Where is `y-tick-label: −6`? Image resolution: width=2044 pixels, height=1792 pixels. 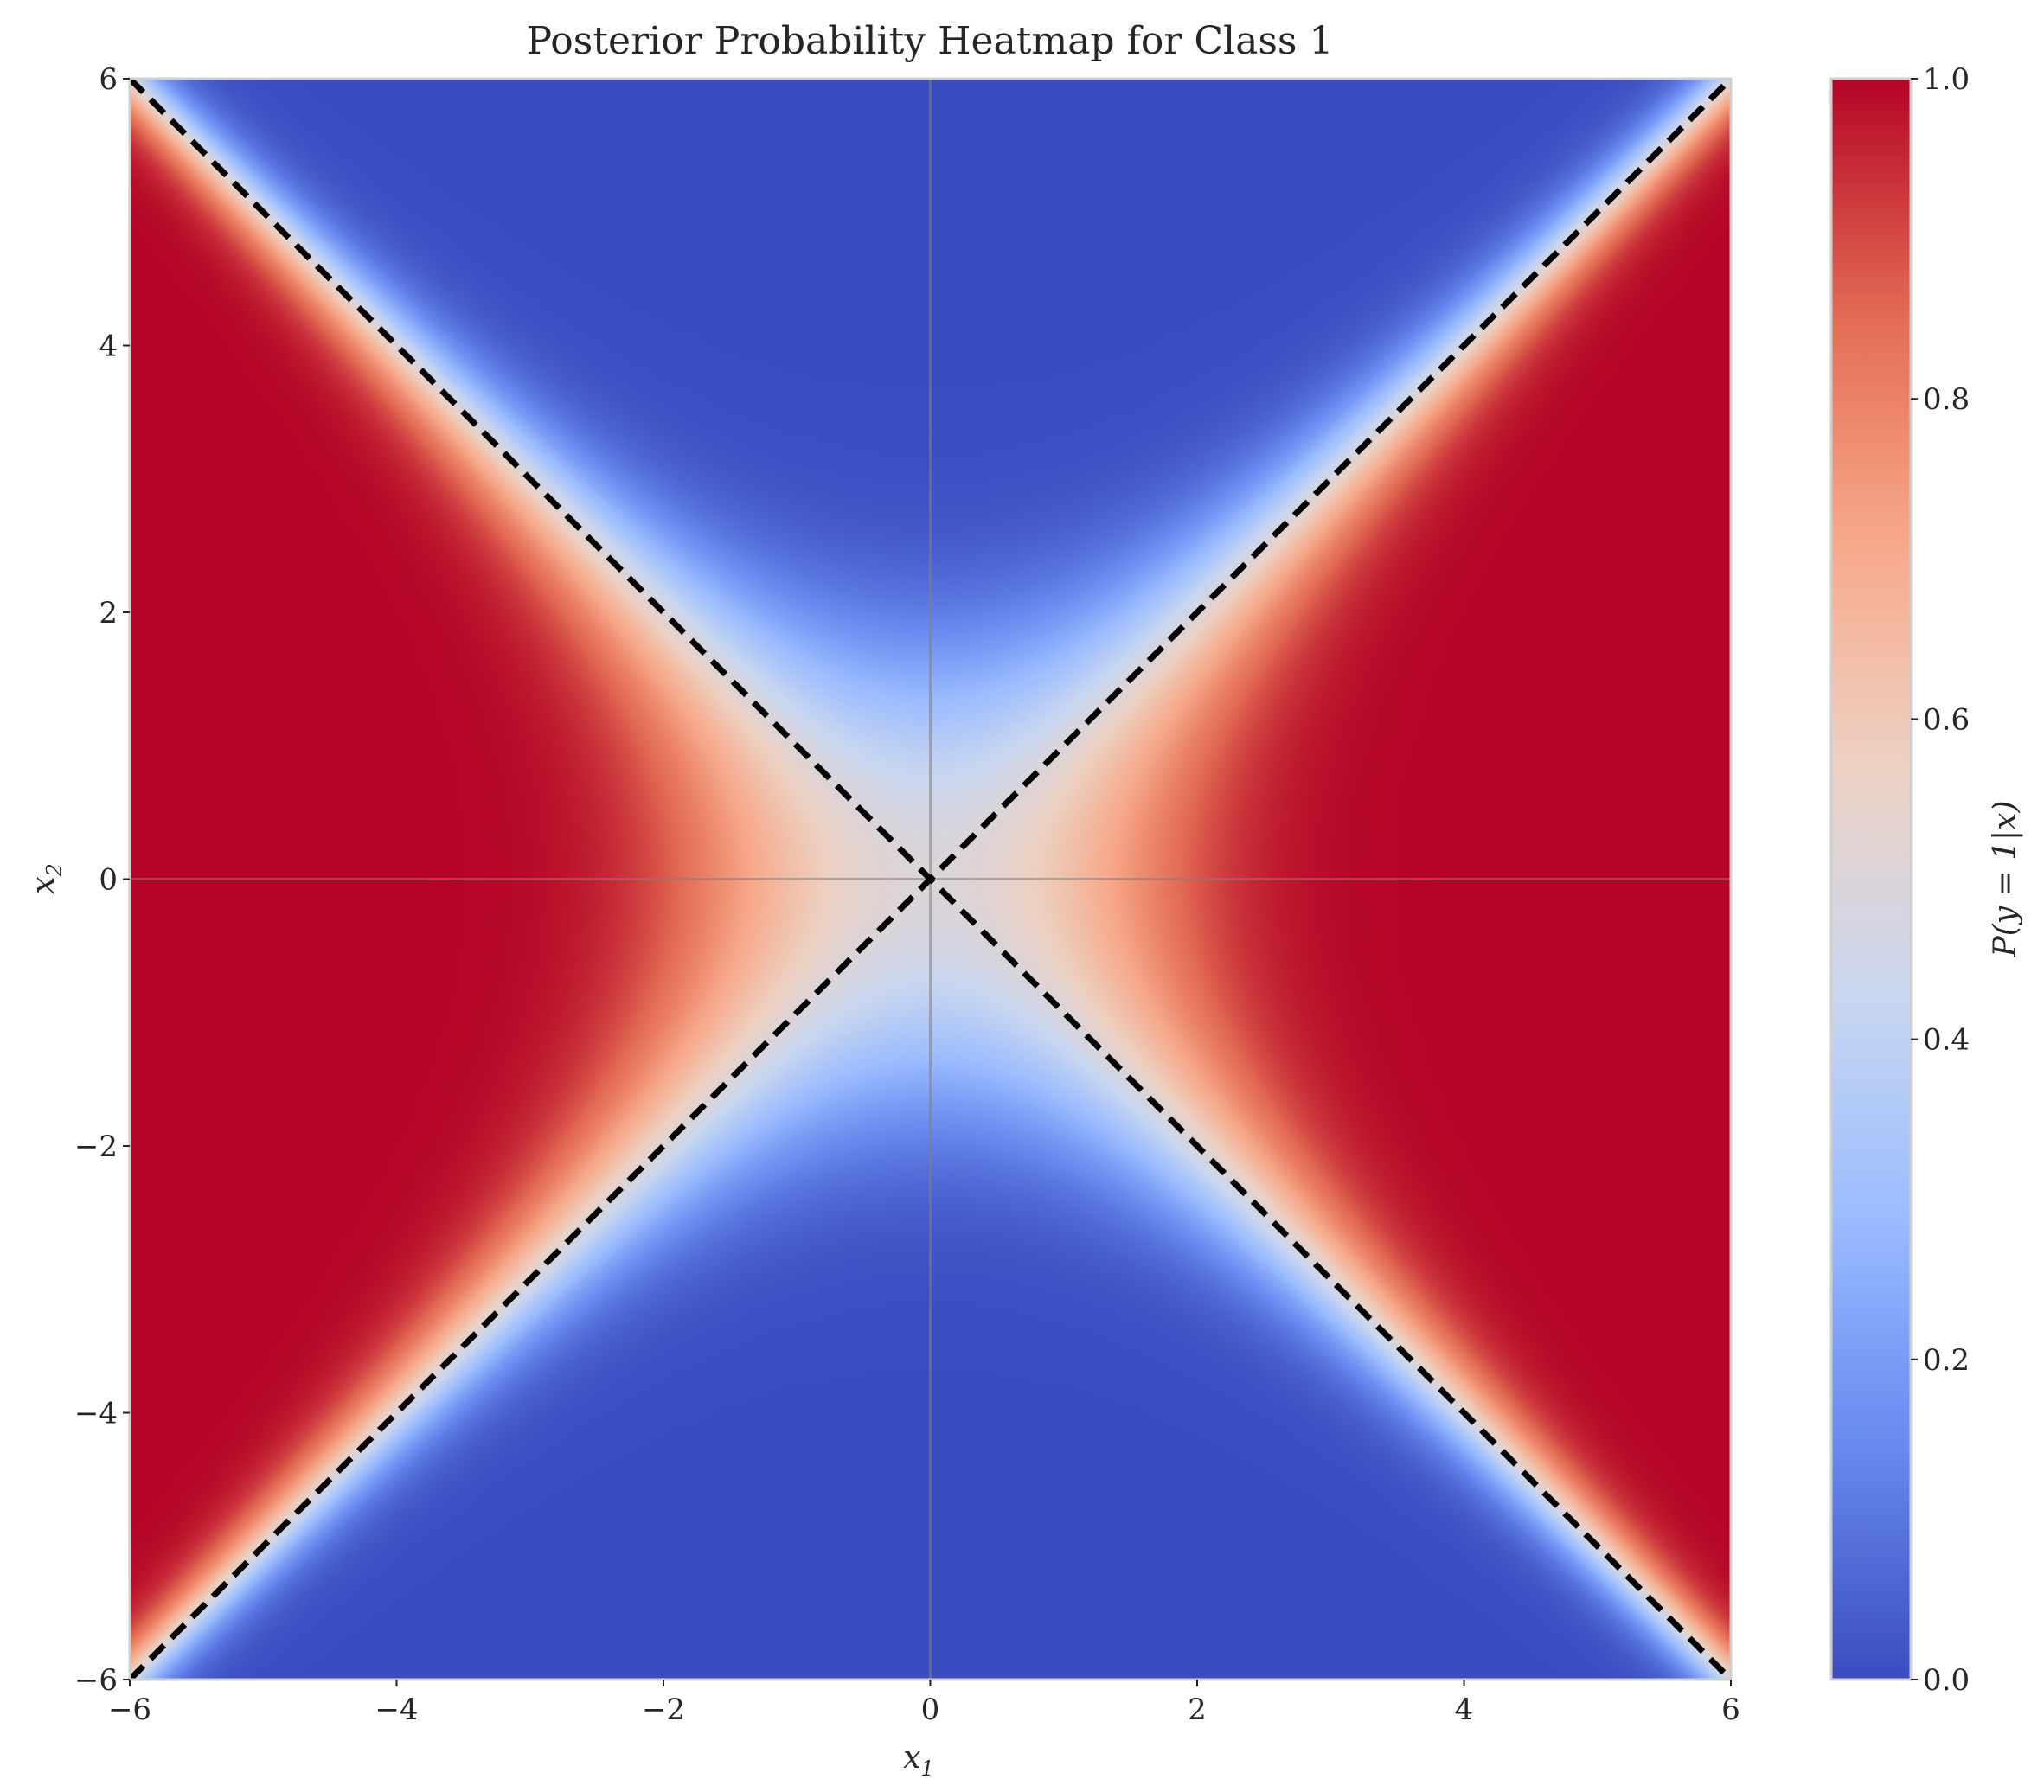
y-tick-label: −6 is located at coordinates (96, 1680).